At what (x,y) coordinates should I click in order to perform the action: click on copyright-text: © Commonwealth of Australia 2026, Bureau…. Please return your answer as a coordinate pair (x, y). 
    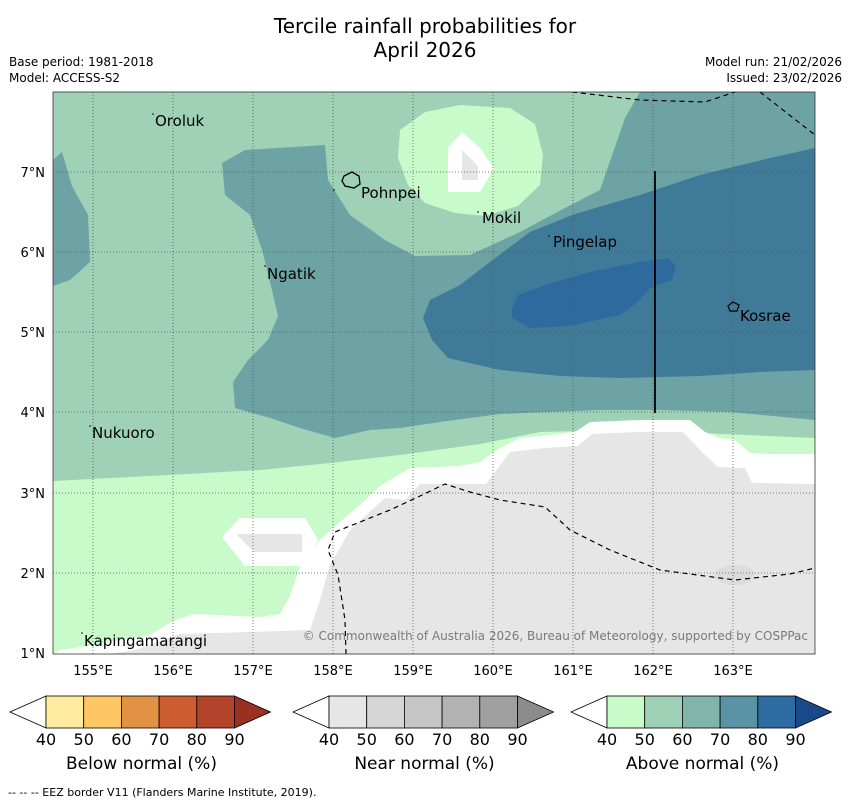
    Looking at the image, I should click on (555, 636).